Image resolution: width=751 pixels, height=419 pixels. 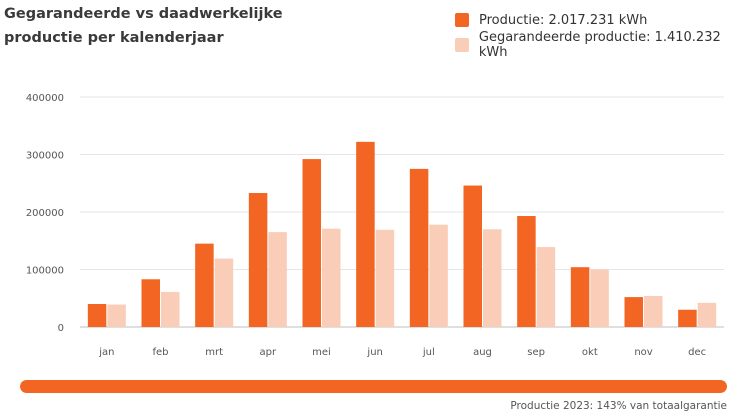 What do you see at coordinates (374, 352) in the screenshot?
I see `x-tick-label: jun` at bounding box center [374, 352].